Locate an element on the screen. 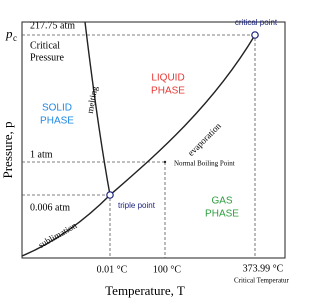 Image resolution: width=320 pixels, height=300 pixels. triple-point-label: triple point is located at coordinates (137, 205).